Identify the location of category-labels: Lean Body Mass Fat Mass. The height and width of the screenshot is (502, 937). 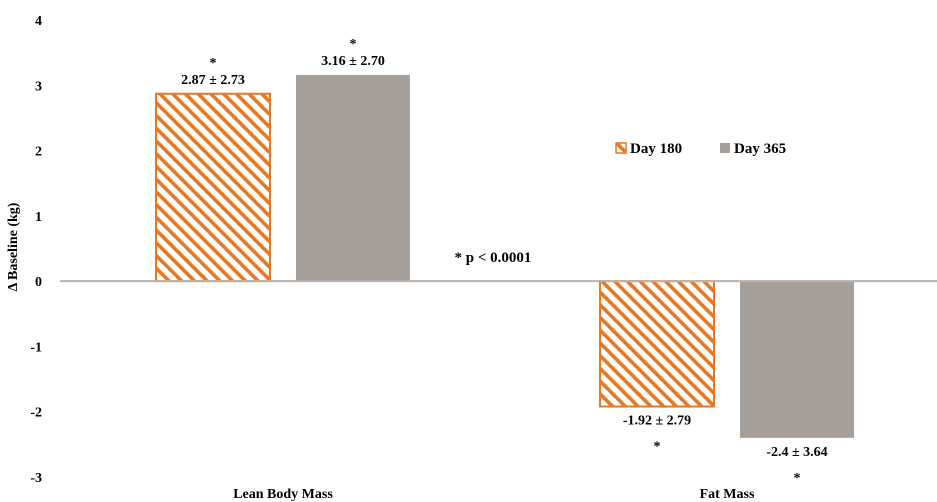
(494, 494).